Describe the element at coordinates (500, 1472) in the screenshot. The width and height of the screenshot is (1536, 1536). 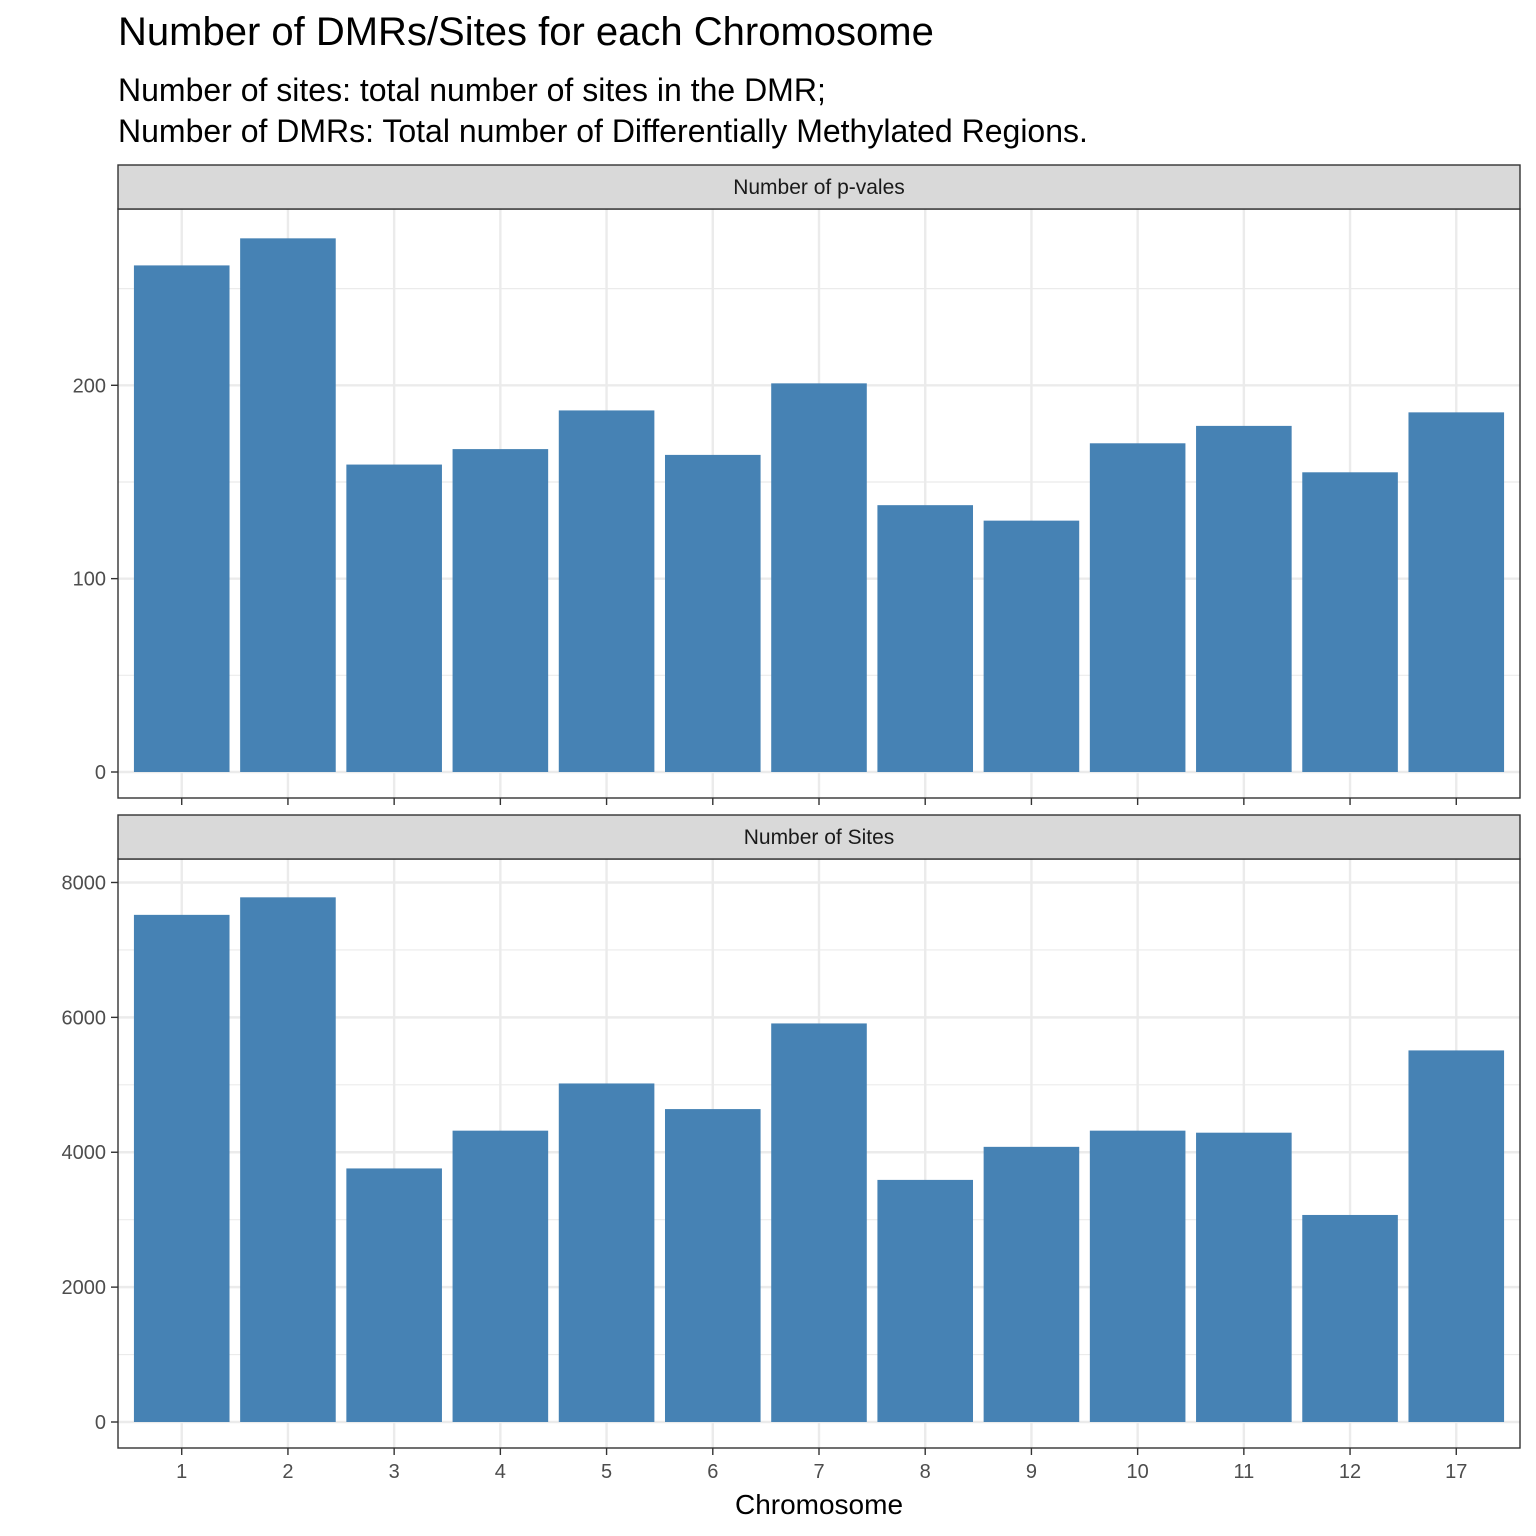
I see `x-tick-label: 4` at that location.